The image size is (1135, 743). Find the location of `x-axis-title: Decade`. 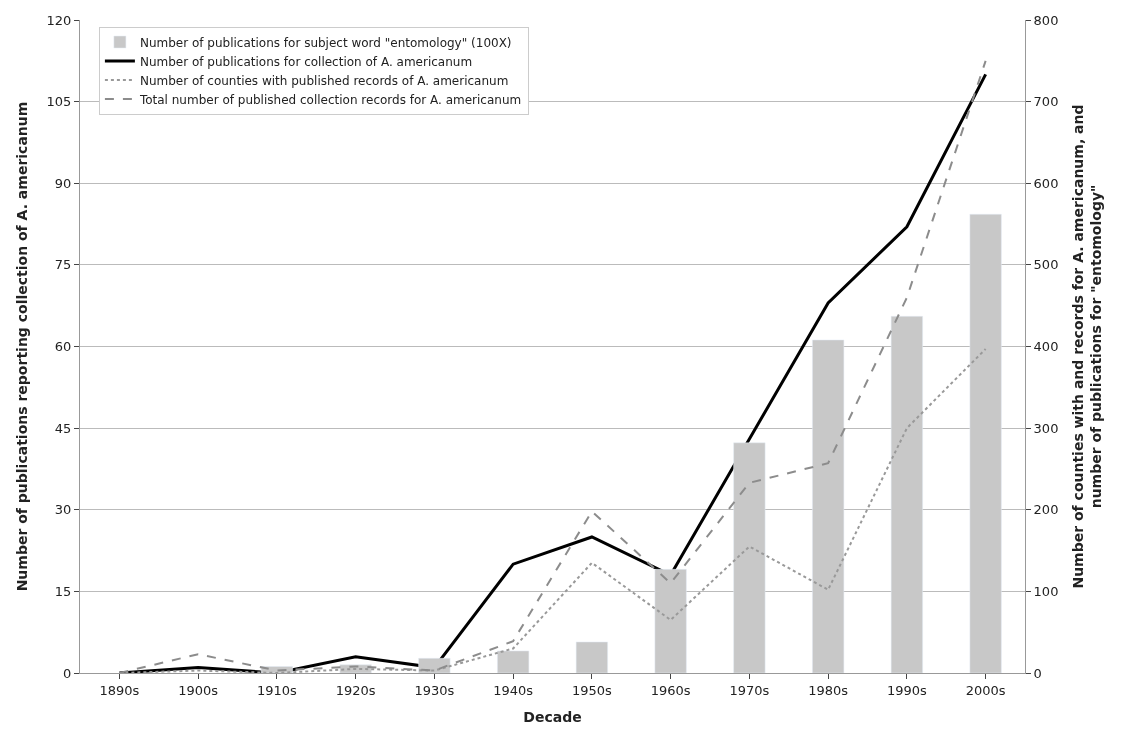

x-axis-title: Decade is located at coordinates (552, 716).